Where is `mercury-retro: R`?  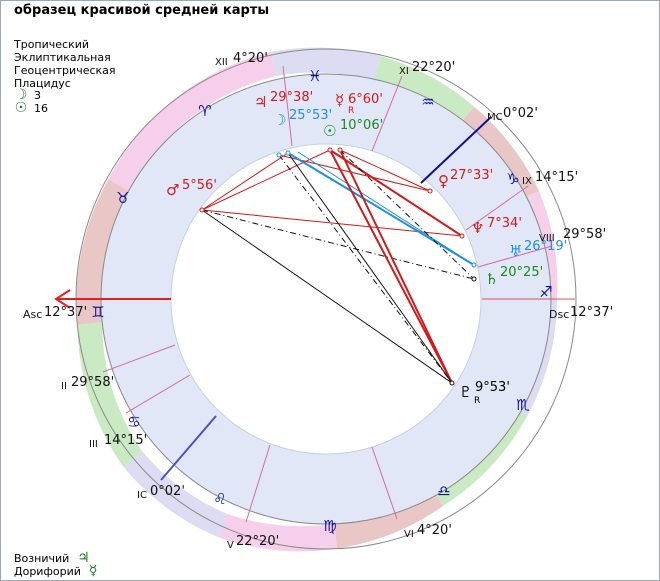 mercury-retro: R is located at coordinates (351, 111).